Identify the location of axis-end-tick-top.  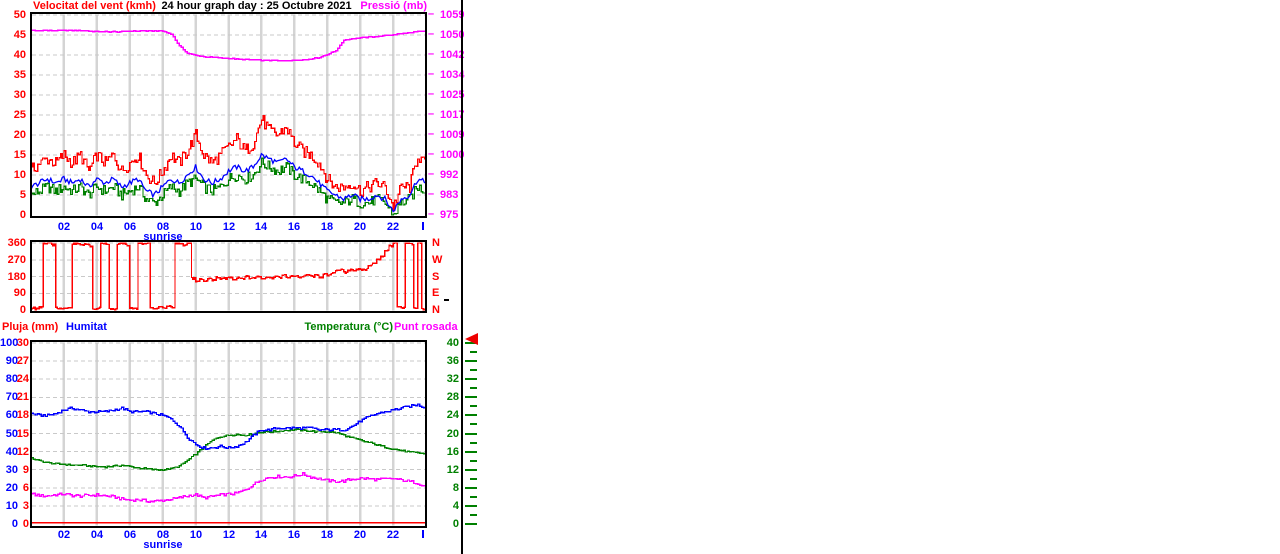
(423, 226).